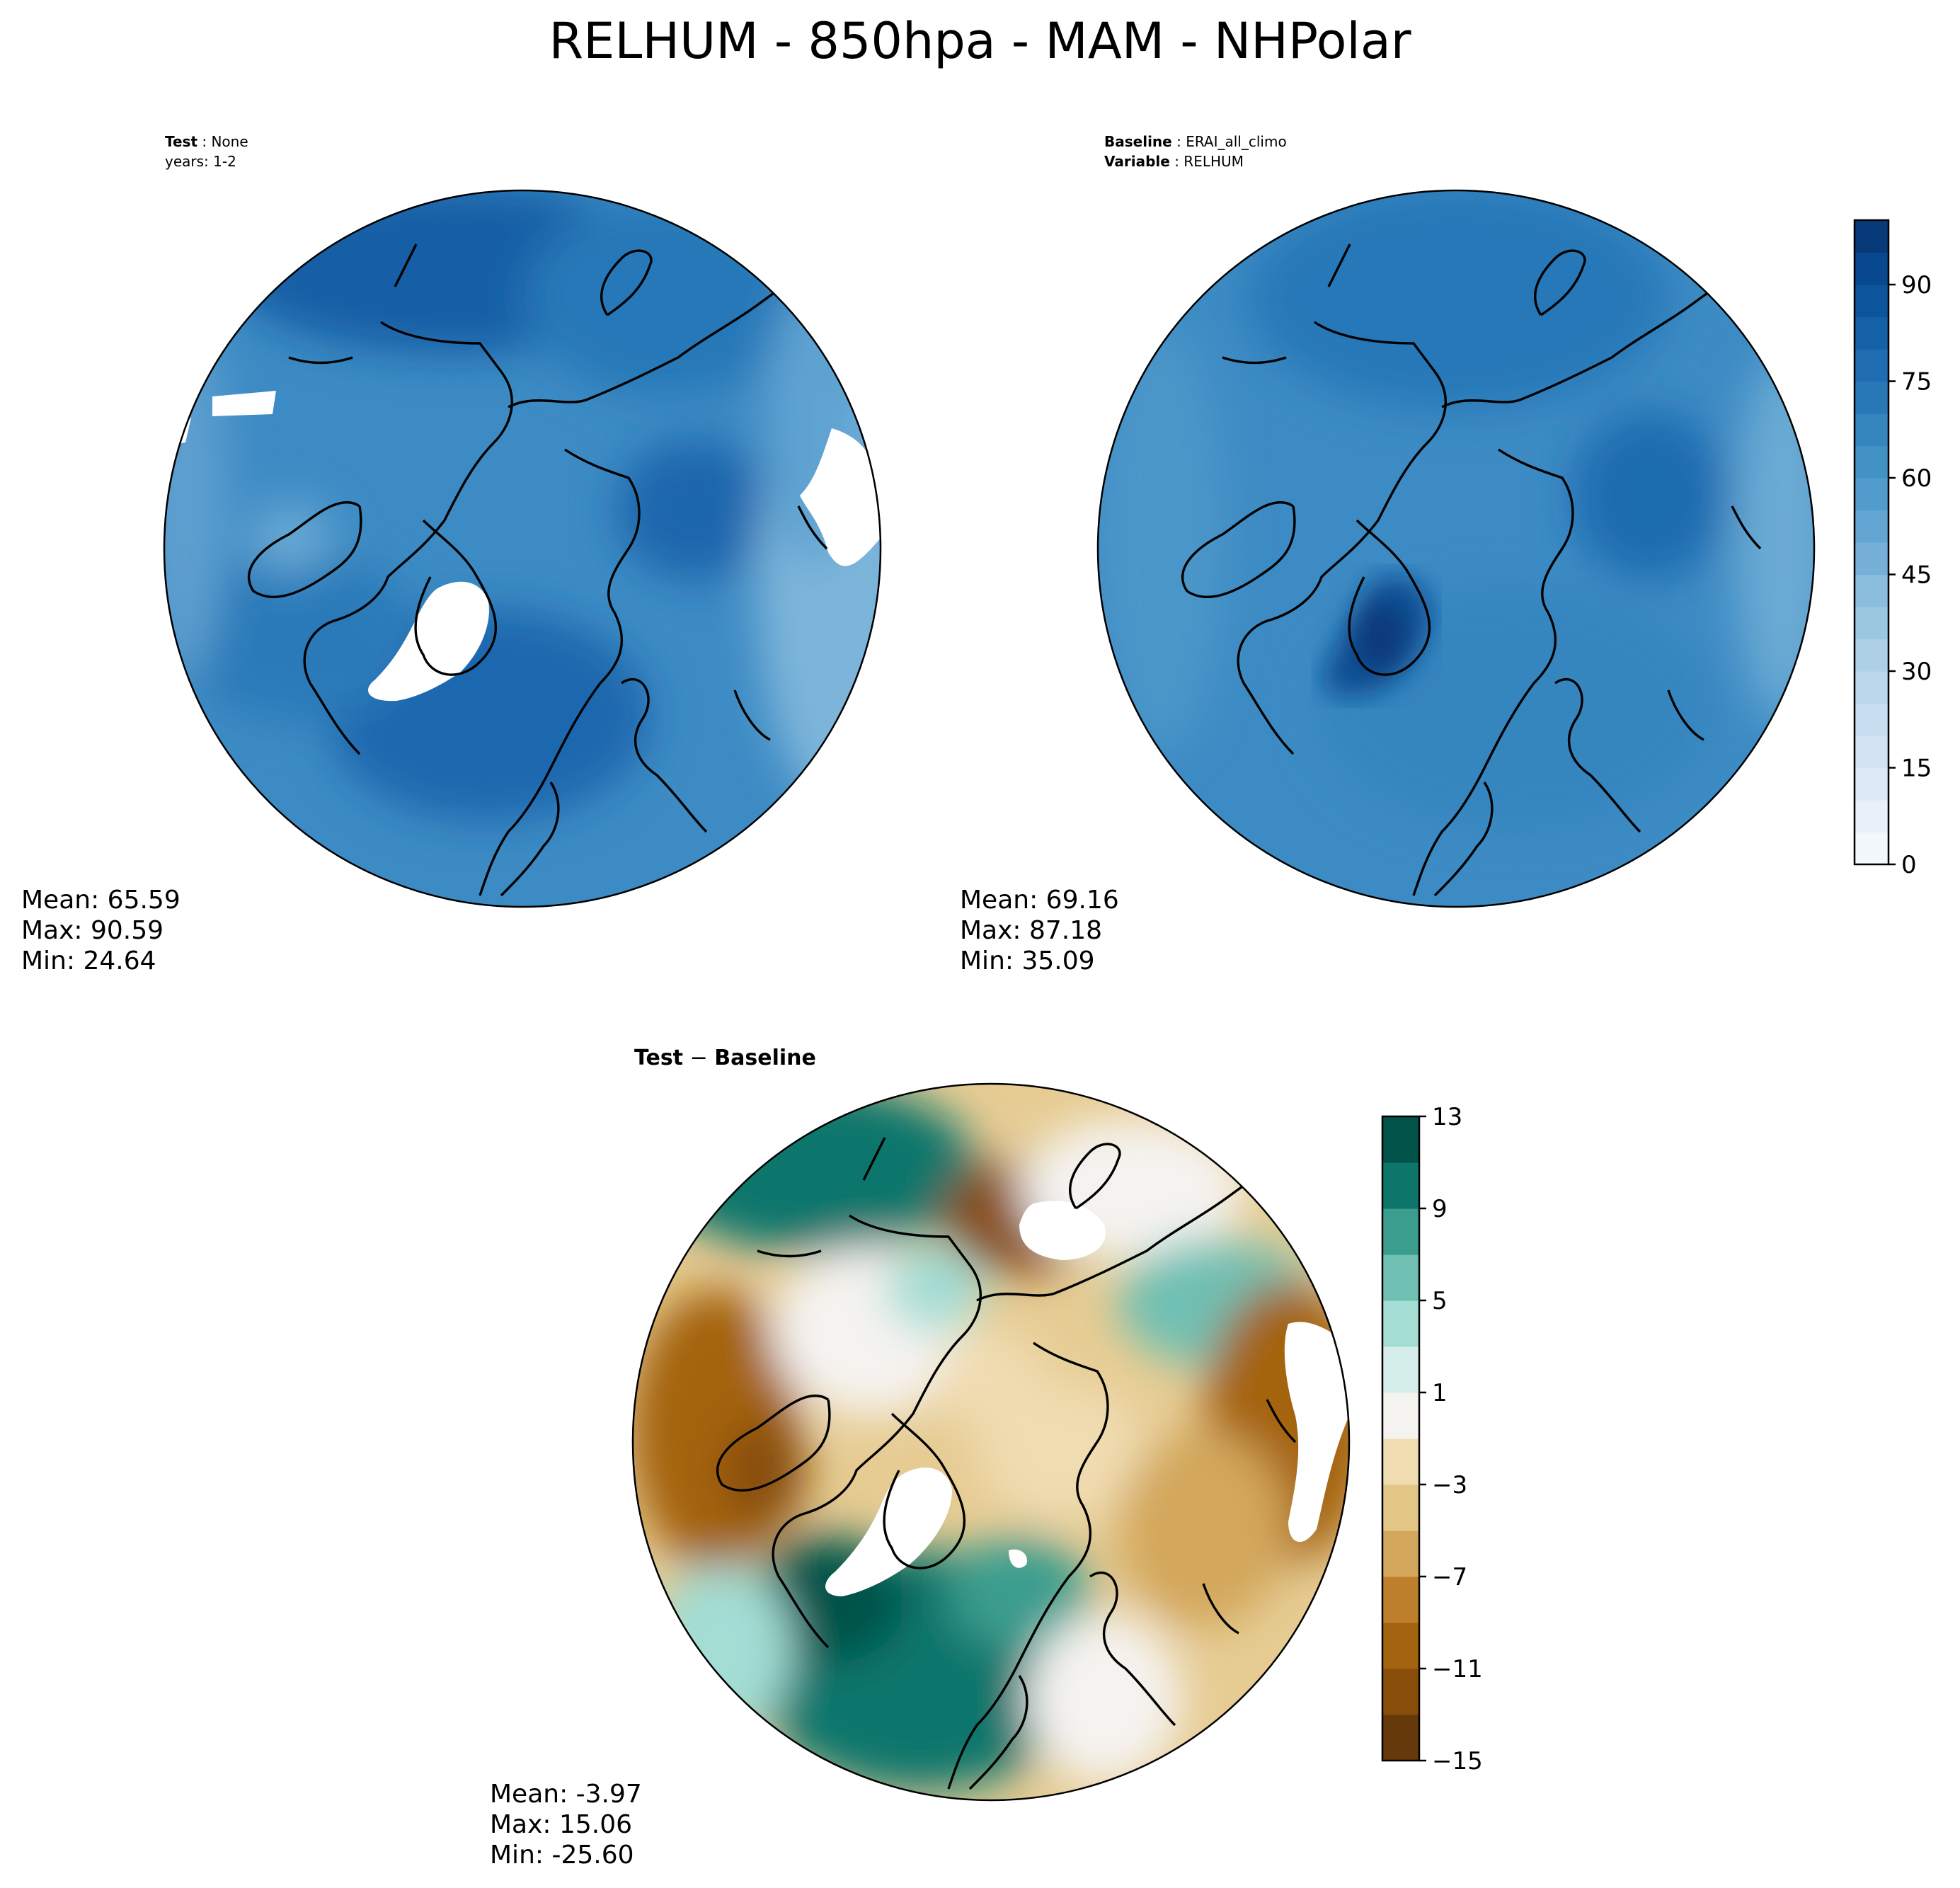  What do you see at coordinates (562, 1855) in the screenshot?
I see `panel-difference-min: Min: -25.60` at bounding box center [562, 1855].